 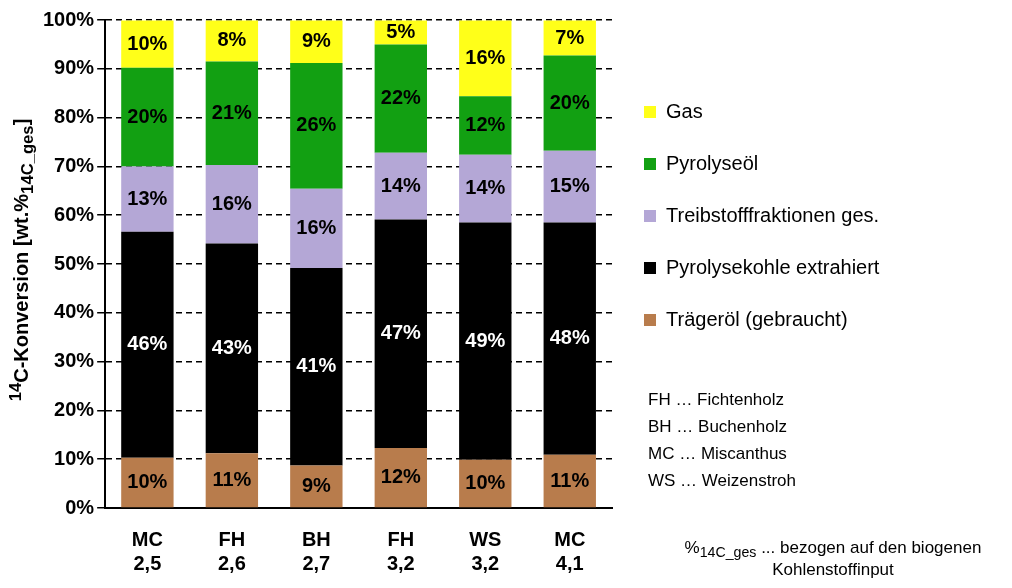 I want to click on data-label: 43%, so click(x=232, y=346).